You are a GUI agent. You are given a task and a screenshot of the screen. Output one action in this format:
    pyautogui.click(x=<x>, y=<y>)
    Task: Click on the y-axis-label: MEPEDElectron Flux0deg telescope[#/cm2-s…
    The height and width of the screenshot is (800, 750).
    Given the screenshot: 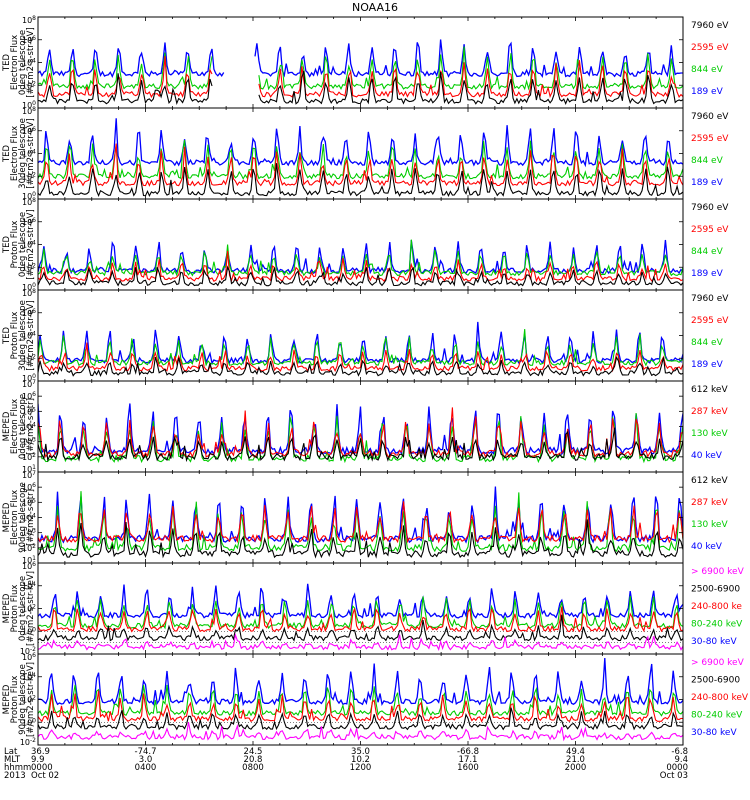 What is the action you would take?
    pyautogui.click(x=19, y=426)
    